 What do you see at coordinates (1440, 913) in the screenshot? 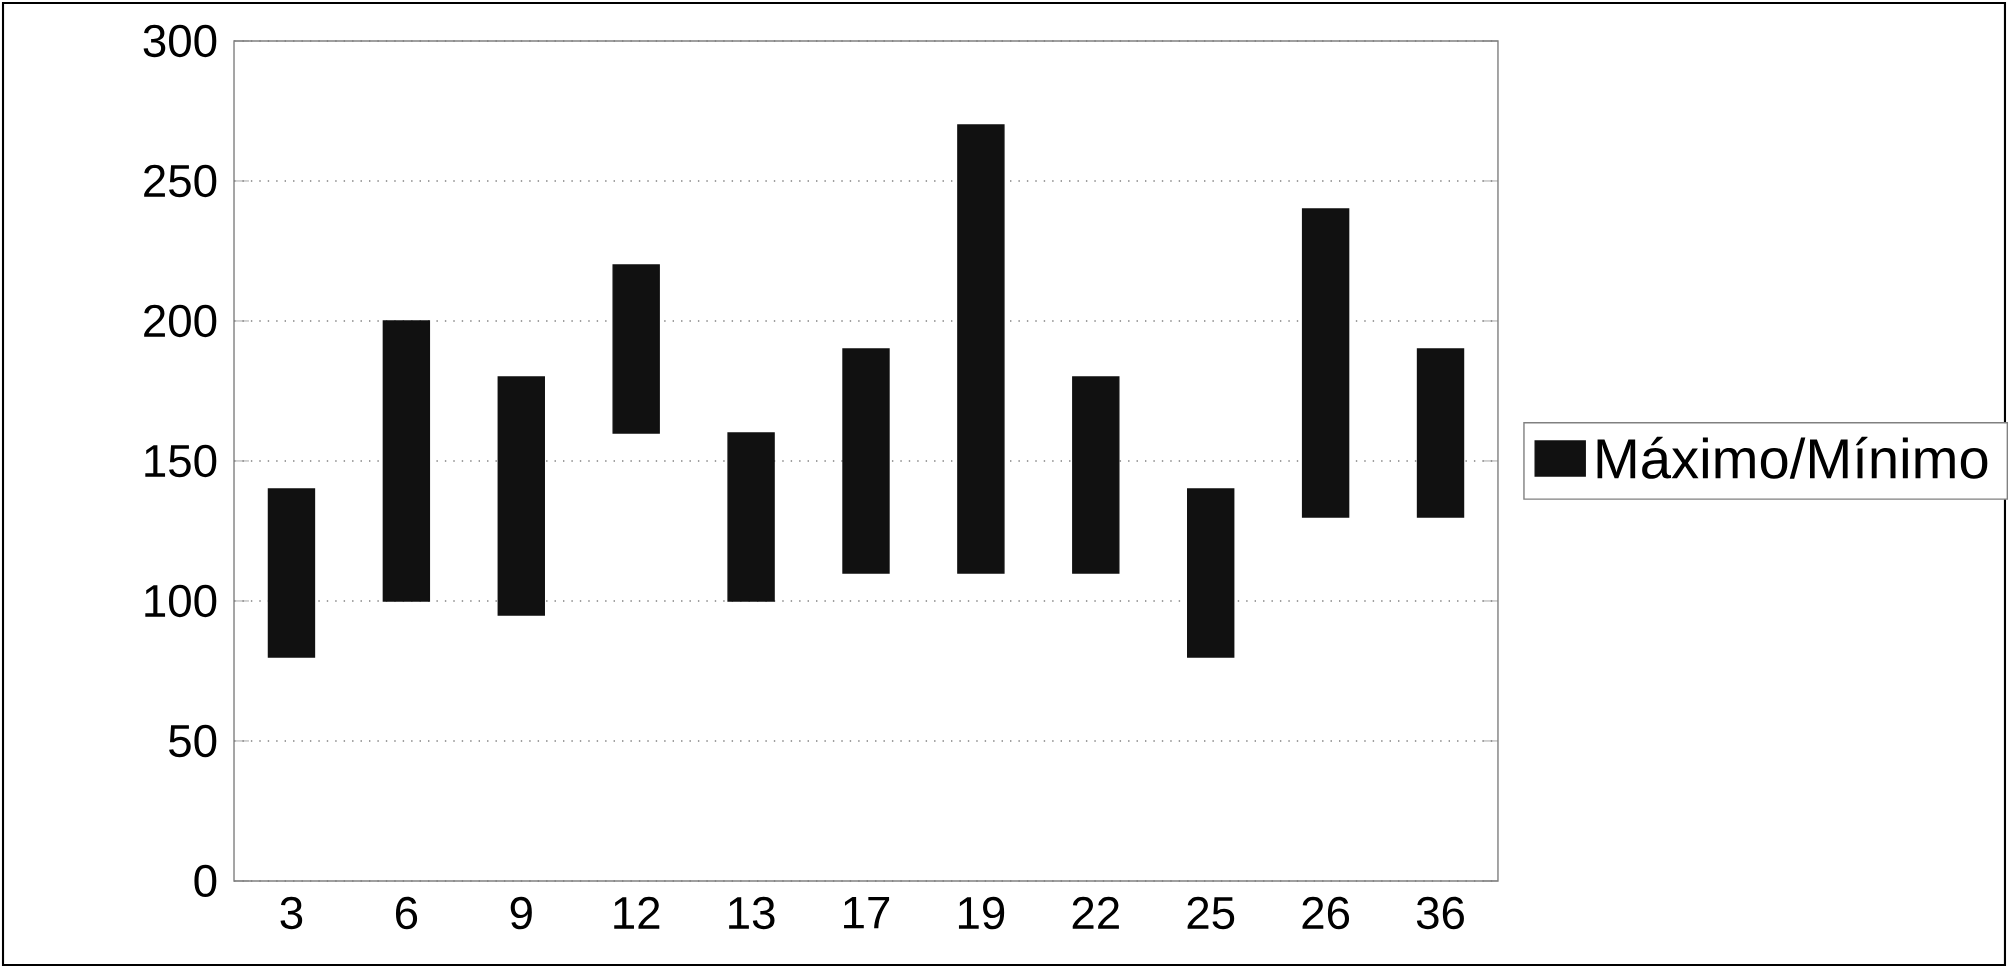
I see `x-tick-label: 36` at bounding box center [1440, 913].